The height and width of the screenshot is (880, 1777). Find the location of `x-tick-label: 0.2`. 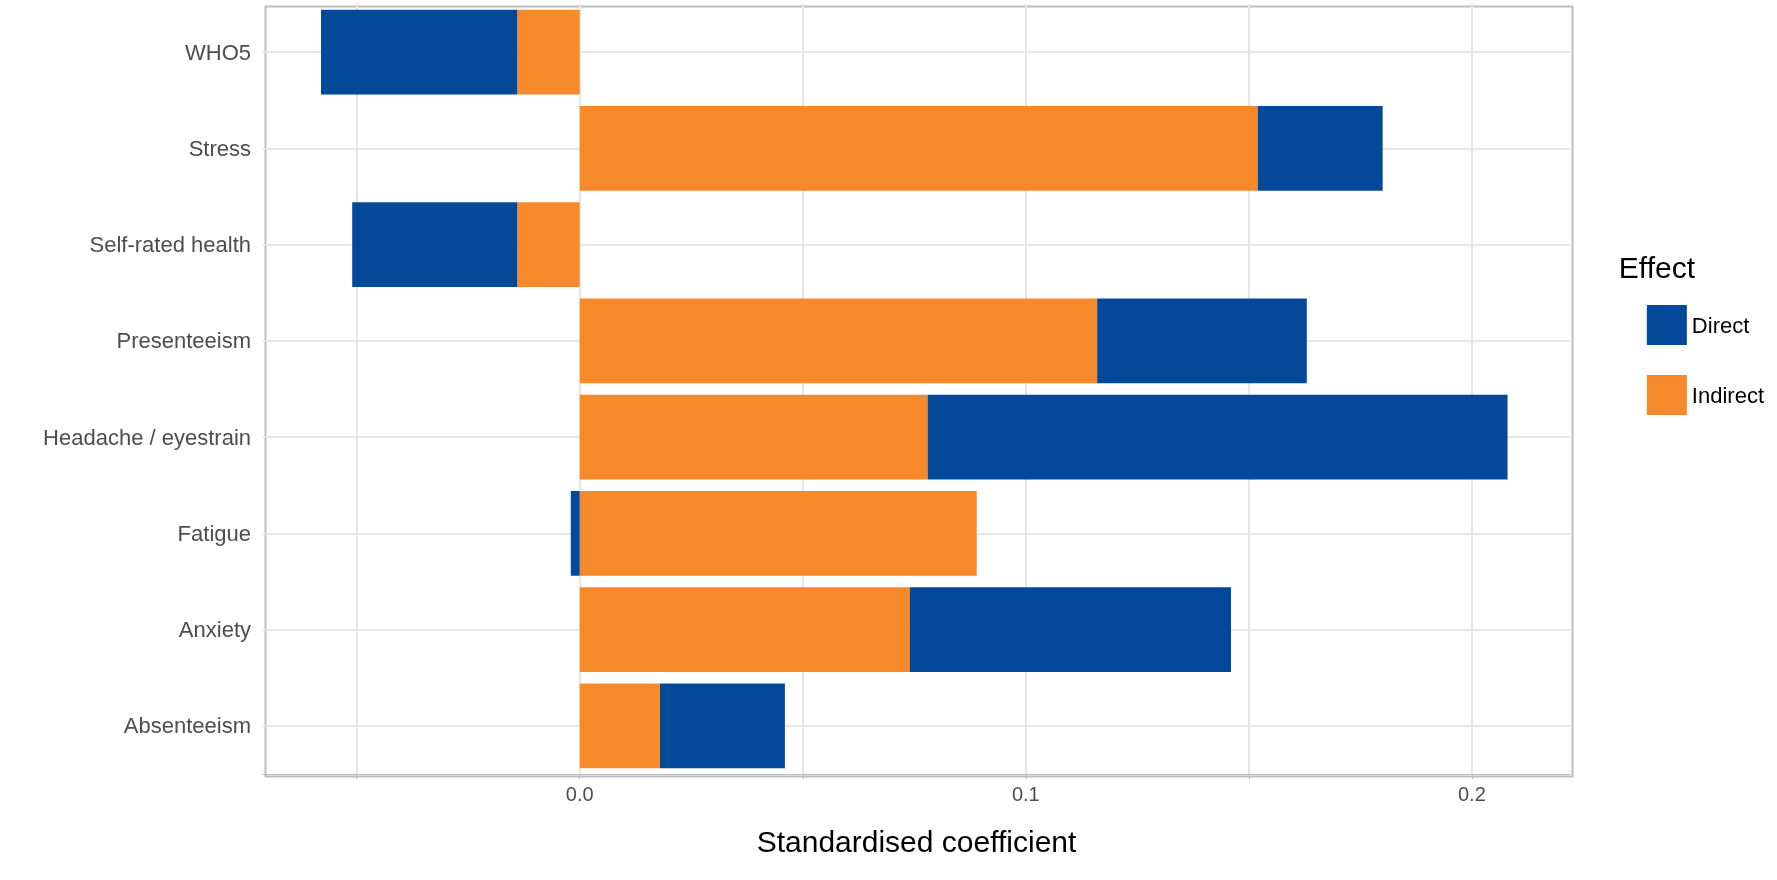

x-tick-label: 0.2 is located at coordinates (1471, 794).